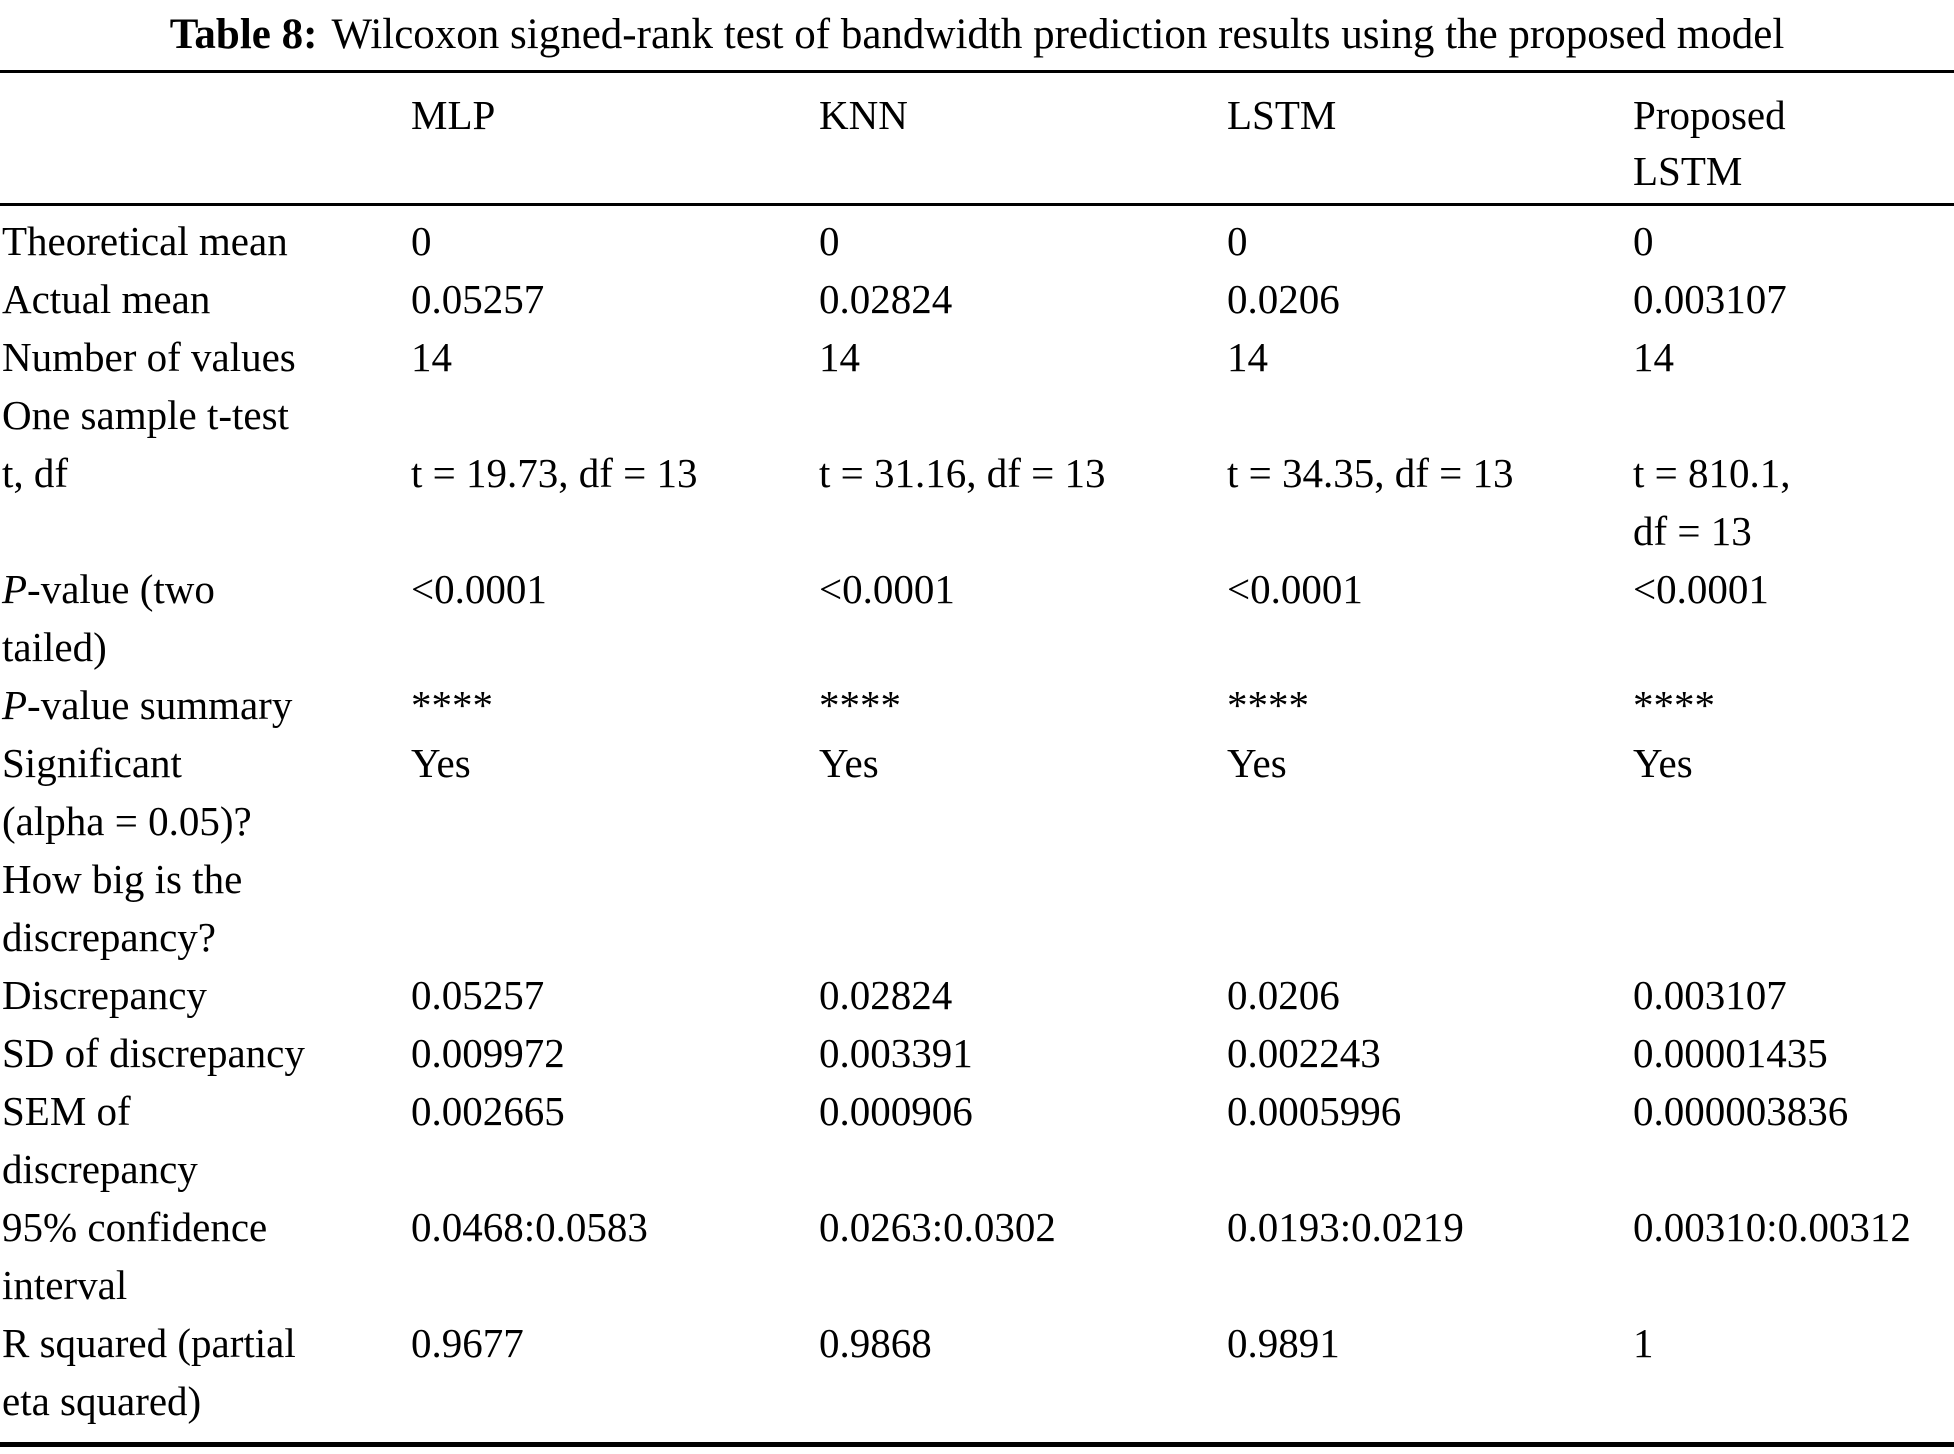 The height and width of the screenshot is (1454, 1954). I want to click on cell-value: t = 31.16, df = 13, so click(962, 473).